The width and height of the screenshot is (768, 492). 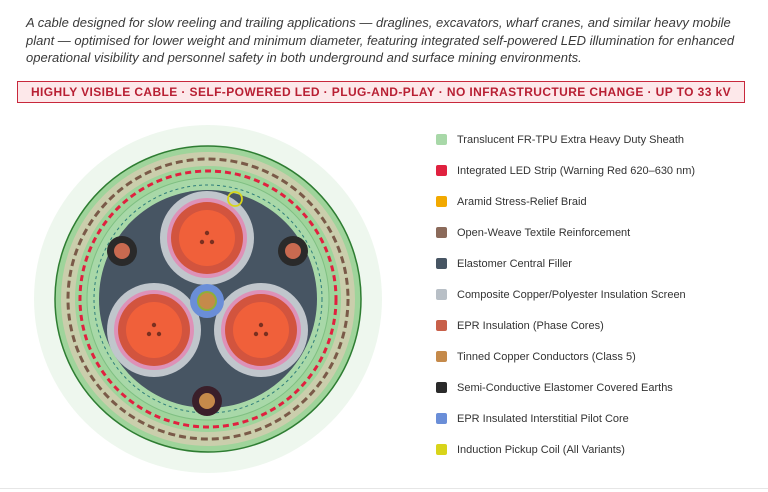 I want to click on earth-core-right, so click(x=293, y=251).